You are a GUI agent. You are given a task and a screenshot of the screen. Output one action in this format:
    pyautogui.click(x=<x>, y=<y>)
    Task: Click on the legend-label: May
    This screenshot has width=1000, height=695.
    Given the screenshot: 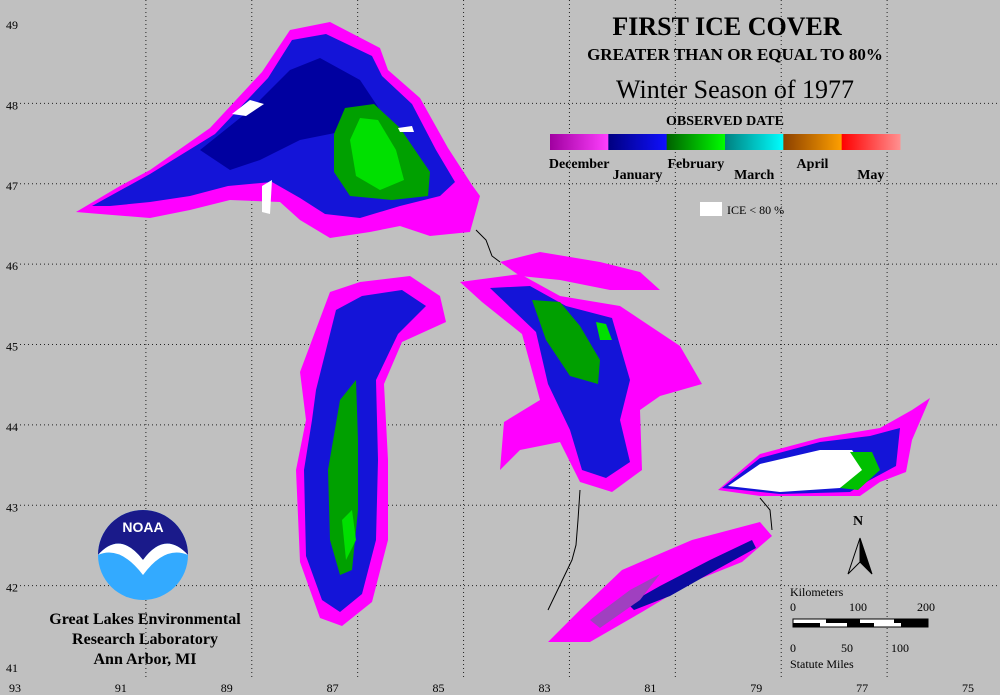 What is the action you would take?
    pyautogui.click(x=870, y=175)
    